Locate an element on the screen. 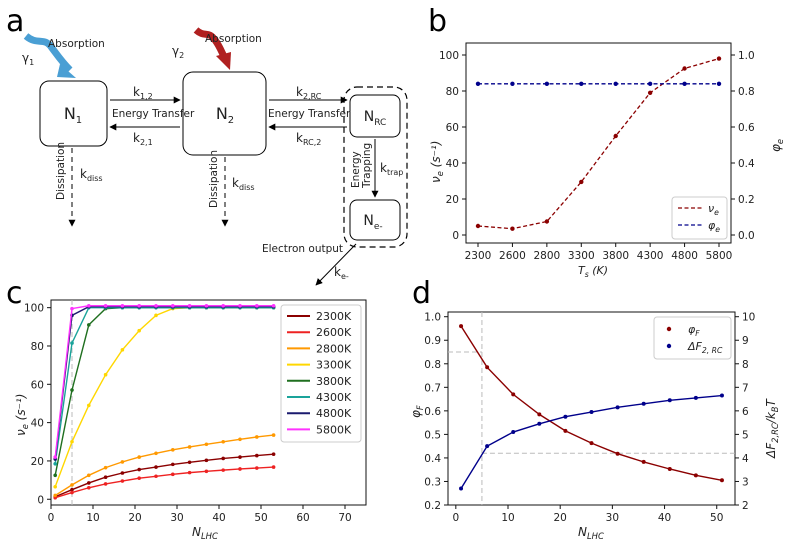 Image resolution: width=794 pixels, height=556 pixels. chart-c-xtick-label: 0 is located at coordinates (51, 518).